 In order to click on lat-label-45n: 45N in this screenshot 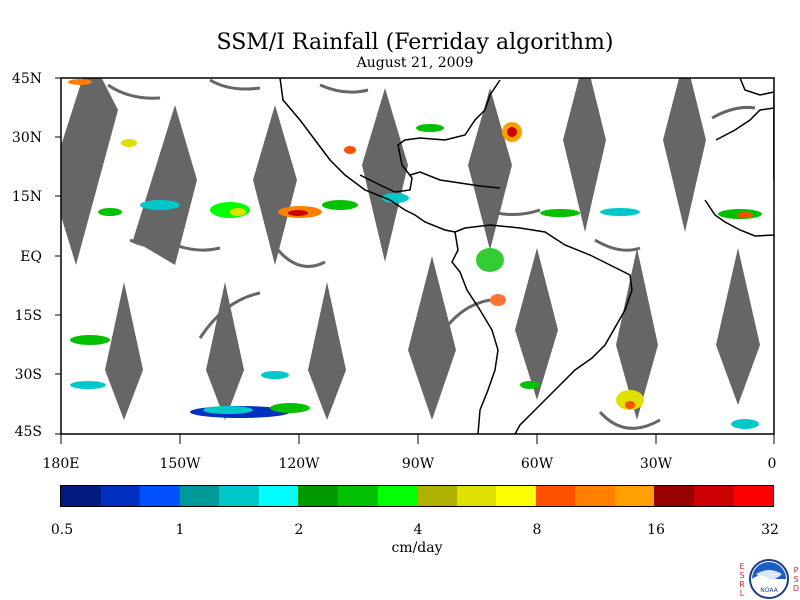, I will do `click(26, 79)`.